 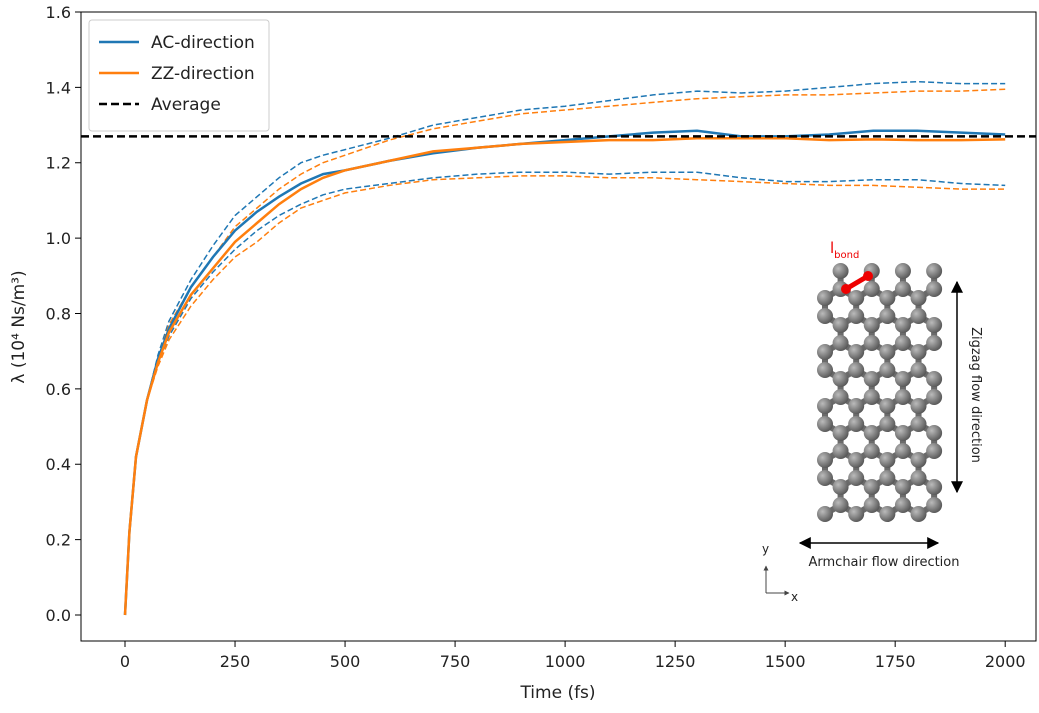 What do you see at coordinates (58, 615) in the screenshot?
I see `y-tick-label: 0.0` at bounding box center [58, 615].